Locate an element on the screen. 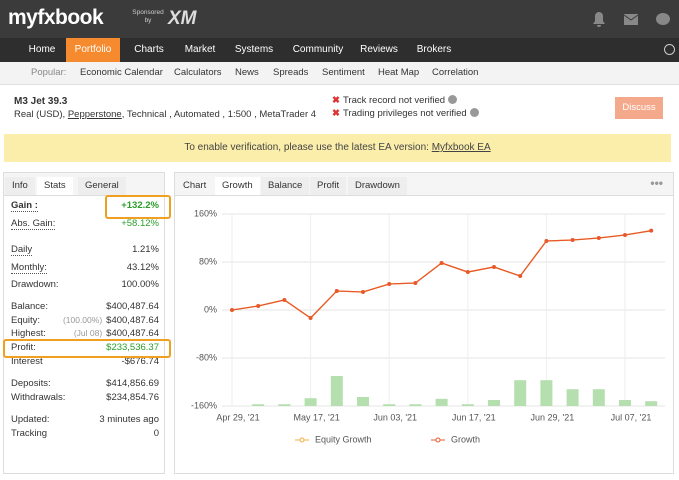 This screenshot has width=679, height=480. sub-link: Spreads is located at coordinates (291, 72).